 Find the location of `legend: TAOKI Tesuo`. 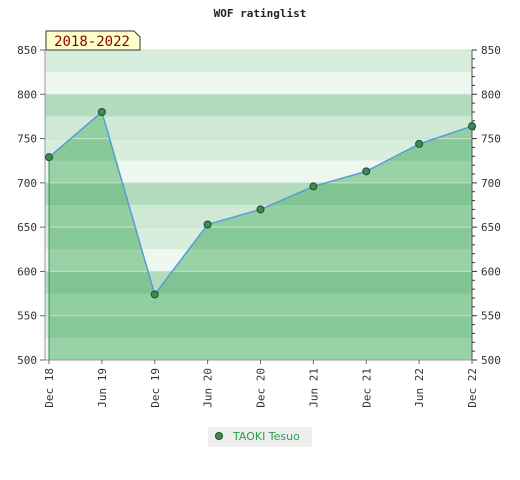

legend: TAOKI Tesuo is located at coordinates (260, 437).